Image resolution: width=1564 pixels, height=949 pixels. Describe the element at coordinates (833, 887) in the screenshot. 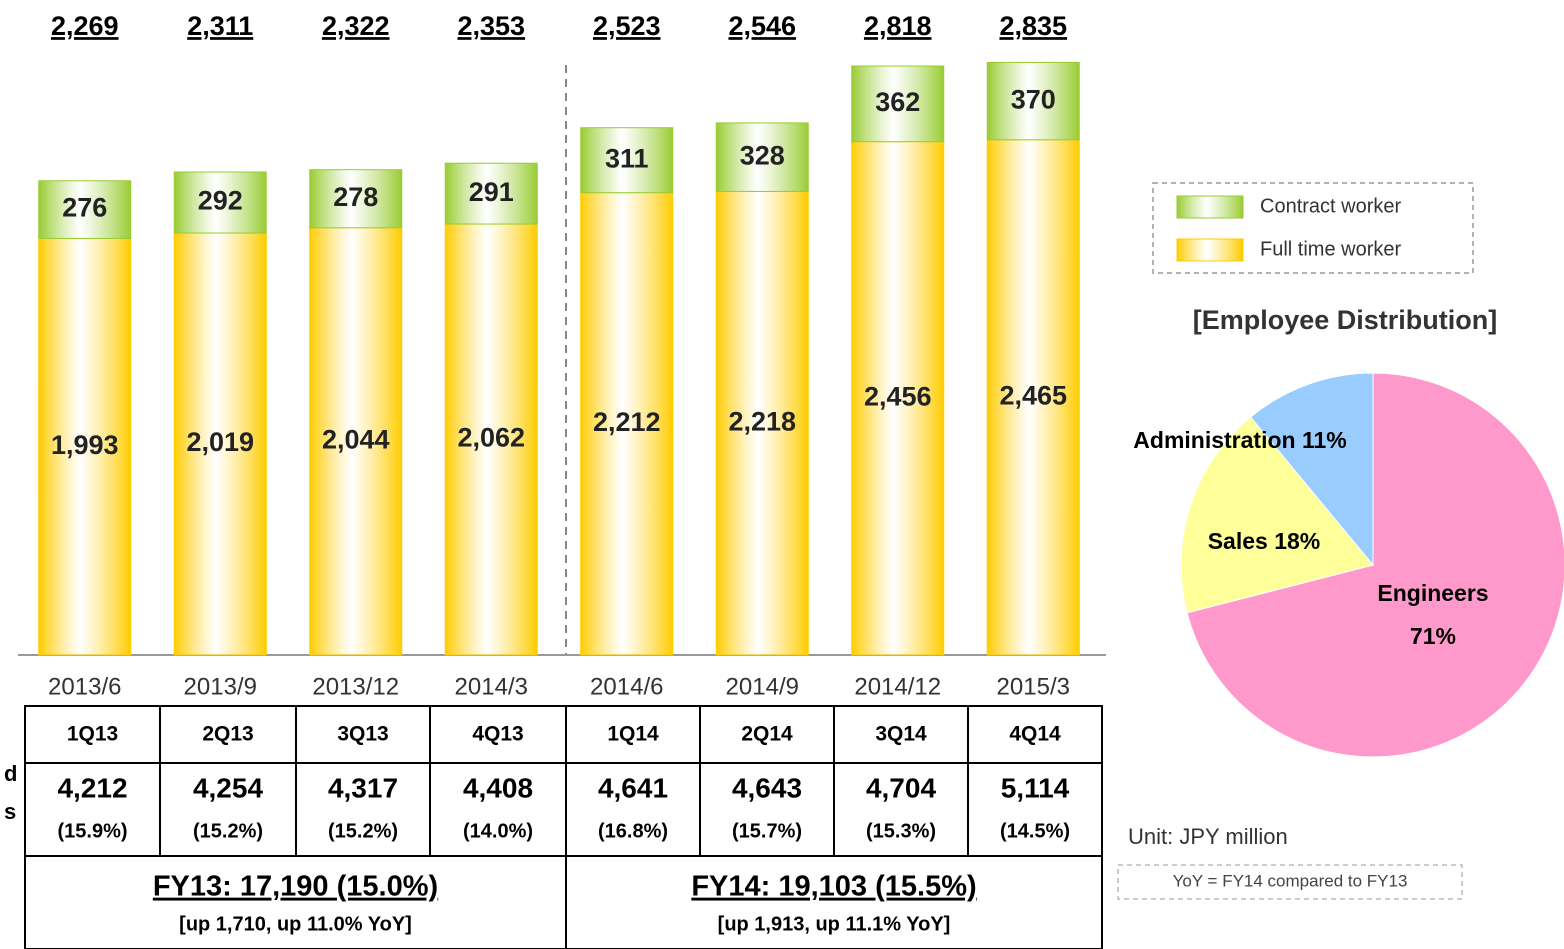

I see `fy-headline: FY14: 19,103 (15.5%)` at that location.